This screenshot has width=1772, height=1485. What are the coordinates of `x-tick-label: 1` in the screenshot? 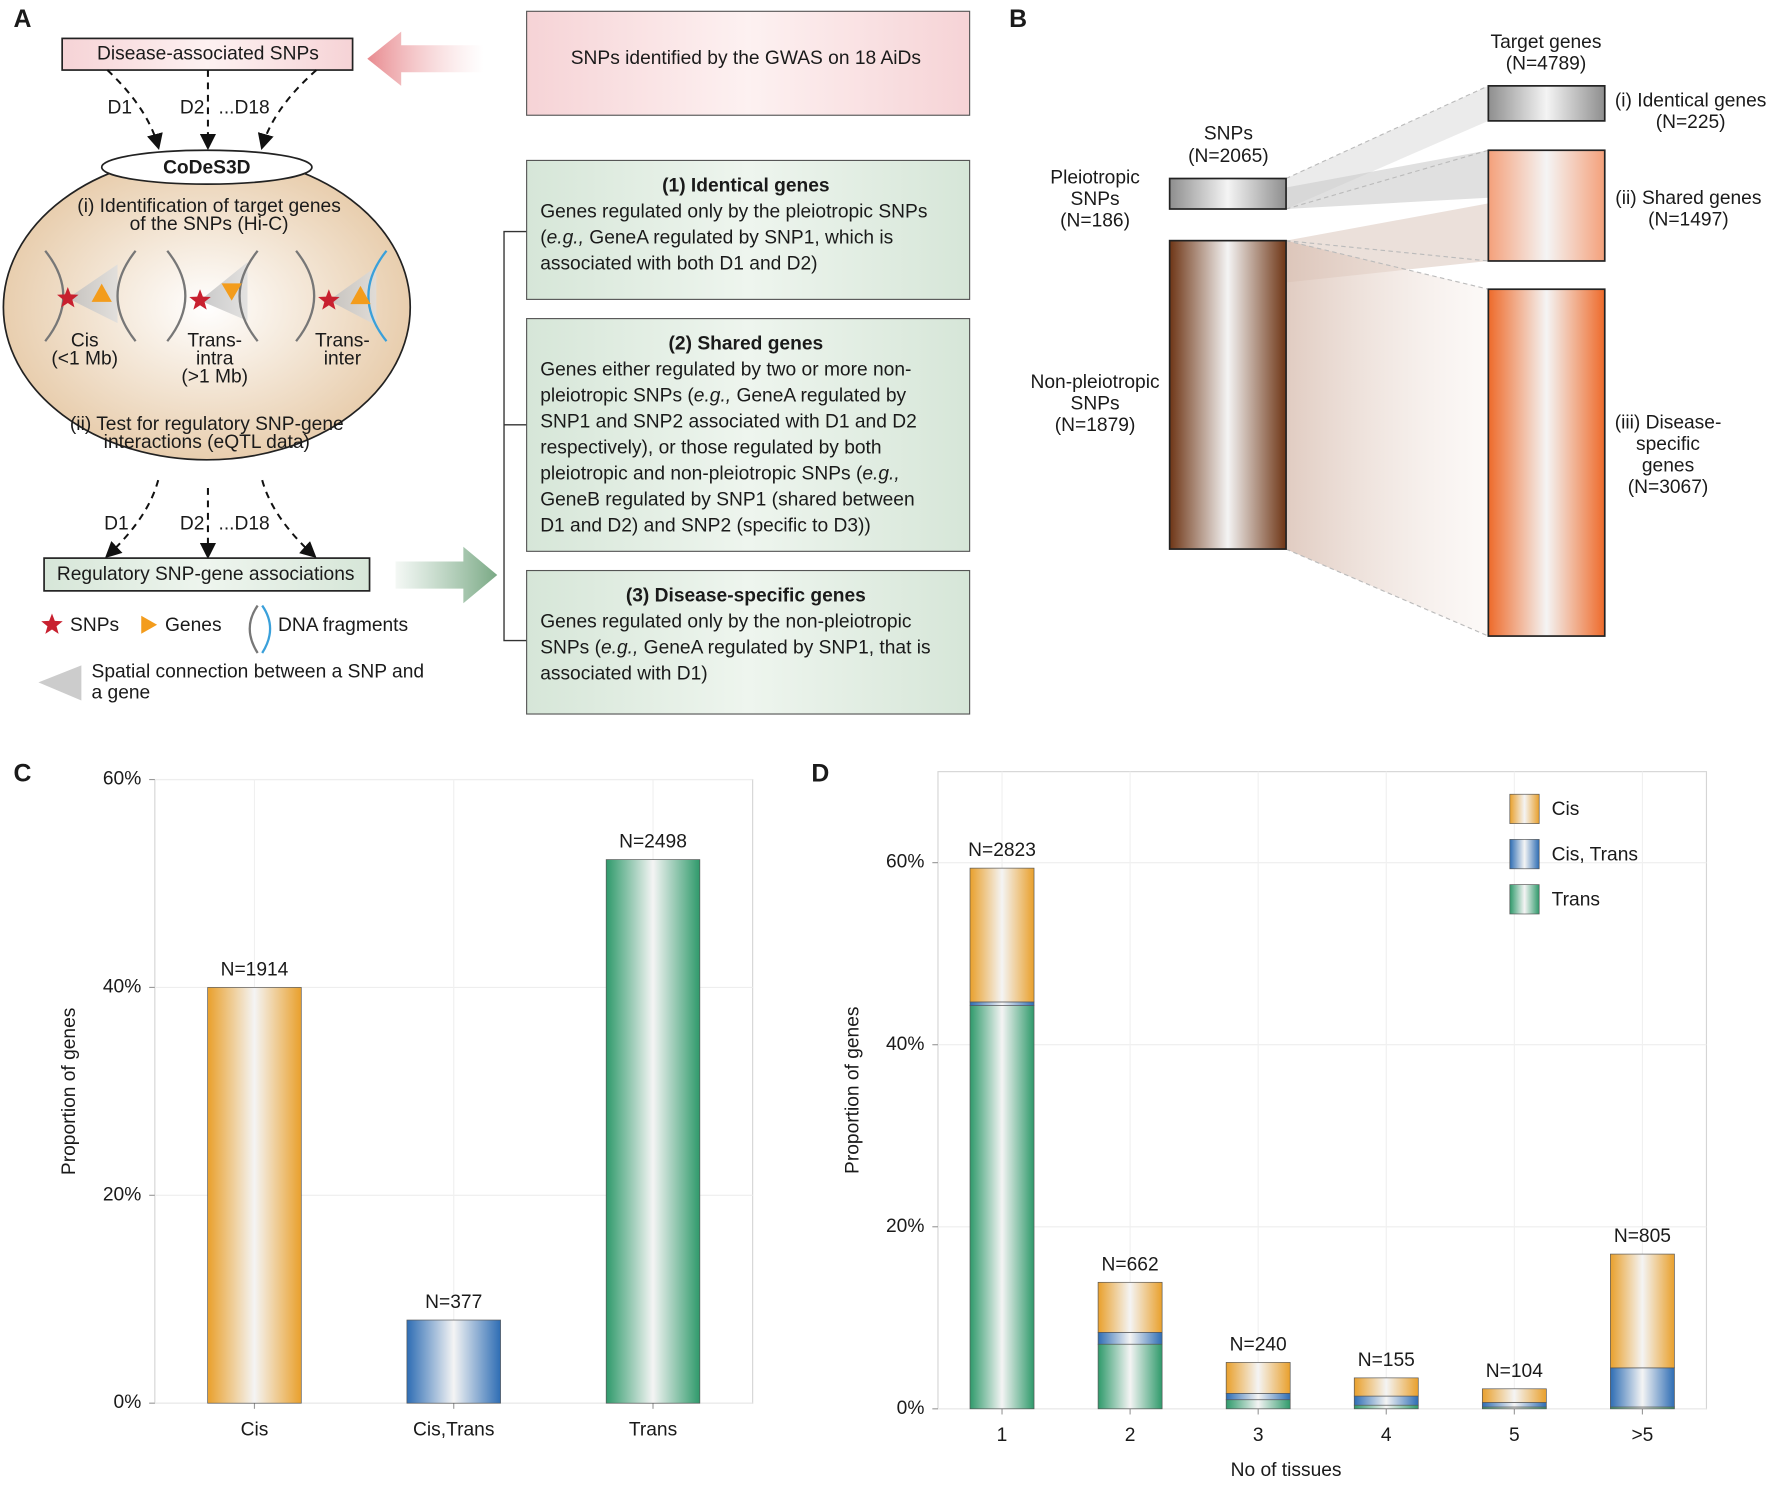 It's located at (1002, 1435).